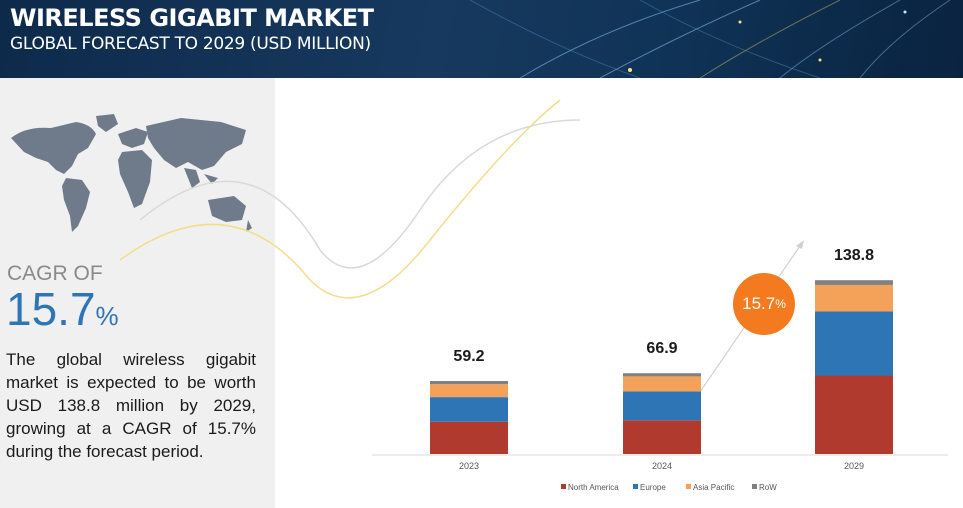 The image size is (963, 508). What do you see at coordinates (107, 316) in the screenshot?
I see `cagr-percent: %` at bounding box center [107, 316].